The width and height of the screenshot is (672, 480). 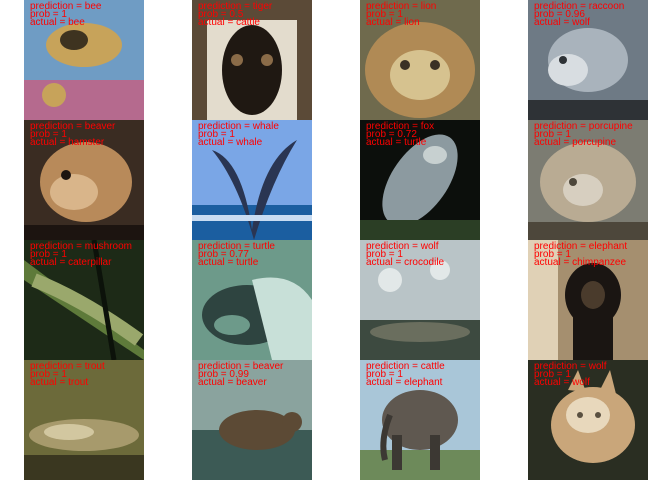 What do you see at coordinates (66, 6) in the screenshot?
I see `prediction-label: prediction = bee` at bounding box center [66, 6].